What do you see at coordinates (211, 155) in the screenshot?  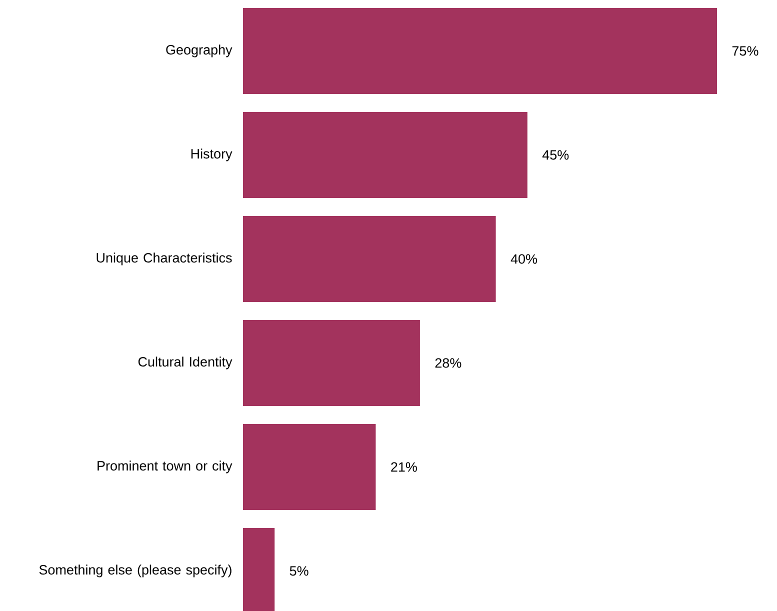 I see `y-tick-label: History` at bounding box center [211, 155].